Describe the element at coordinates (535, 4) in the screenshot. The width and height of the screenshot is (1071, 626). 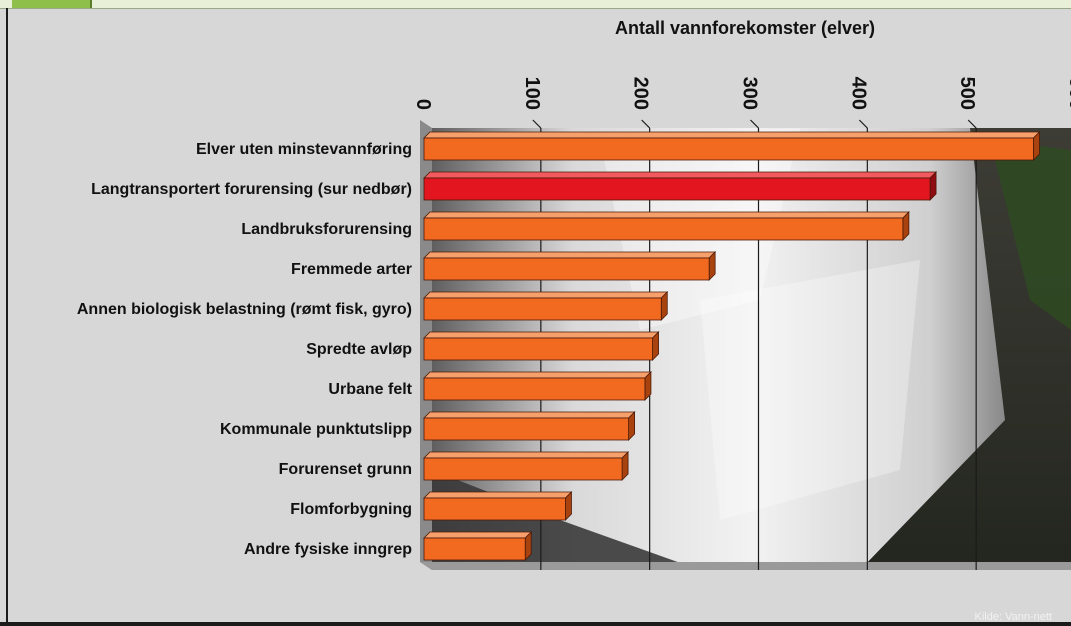
I see `top-header-strip` at that location.